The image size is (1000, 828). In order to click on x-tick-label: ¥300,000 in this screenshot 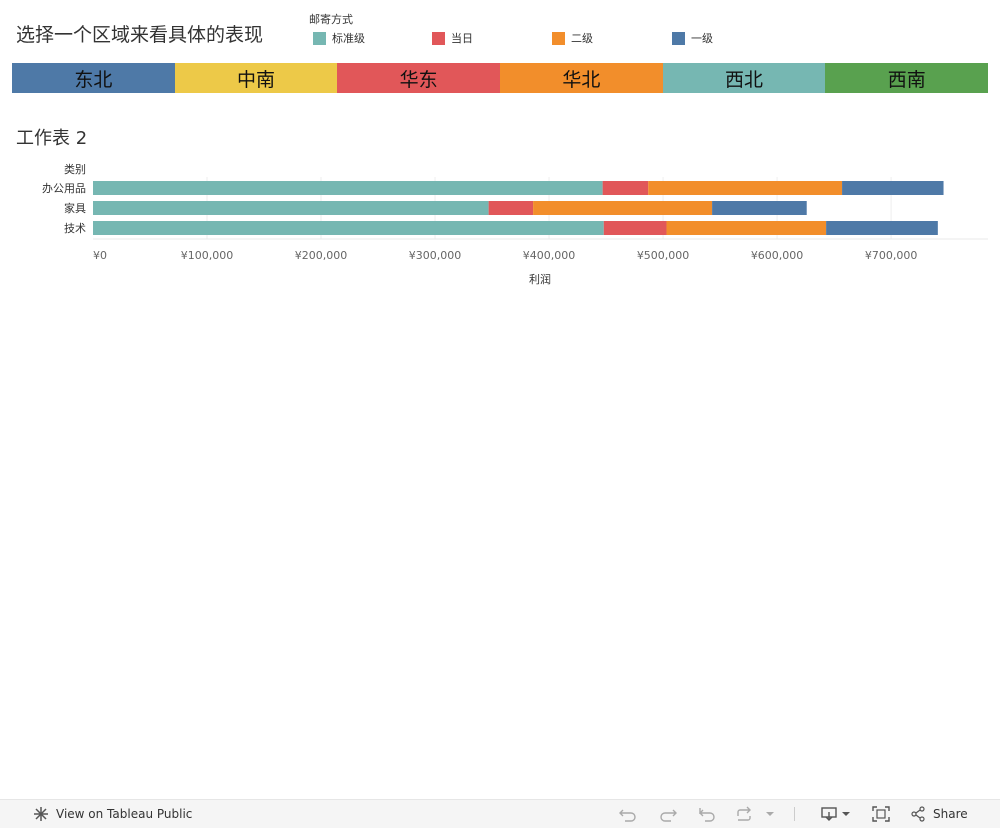, I will do `click(435, 255)`.